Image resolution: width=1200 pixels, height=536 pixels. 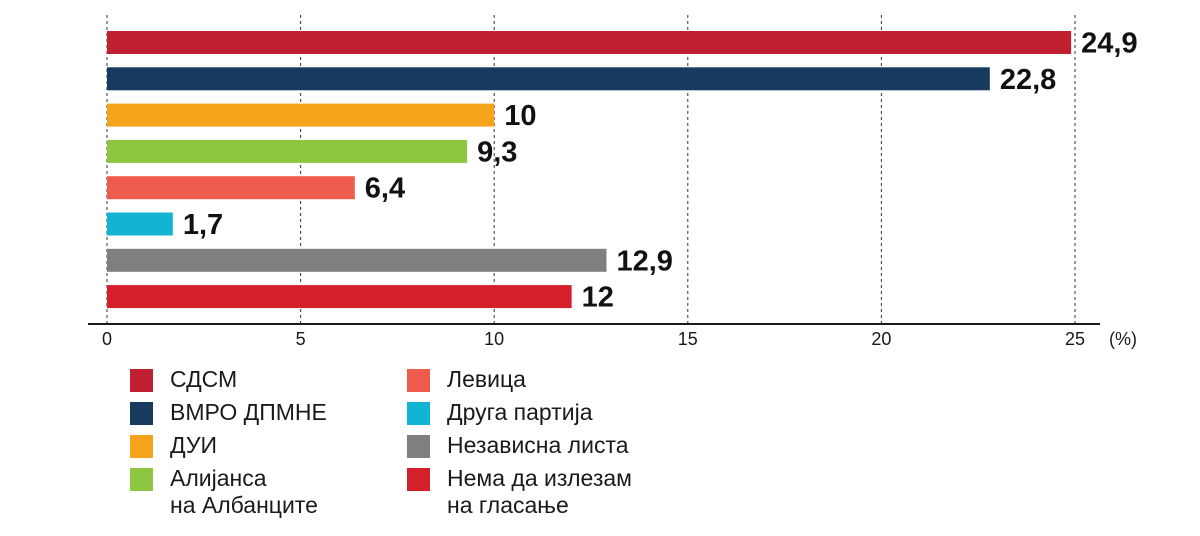 I want to click on legend-item-5: Друга партија, so click(x=519, y=412).